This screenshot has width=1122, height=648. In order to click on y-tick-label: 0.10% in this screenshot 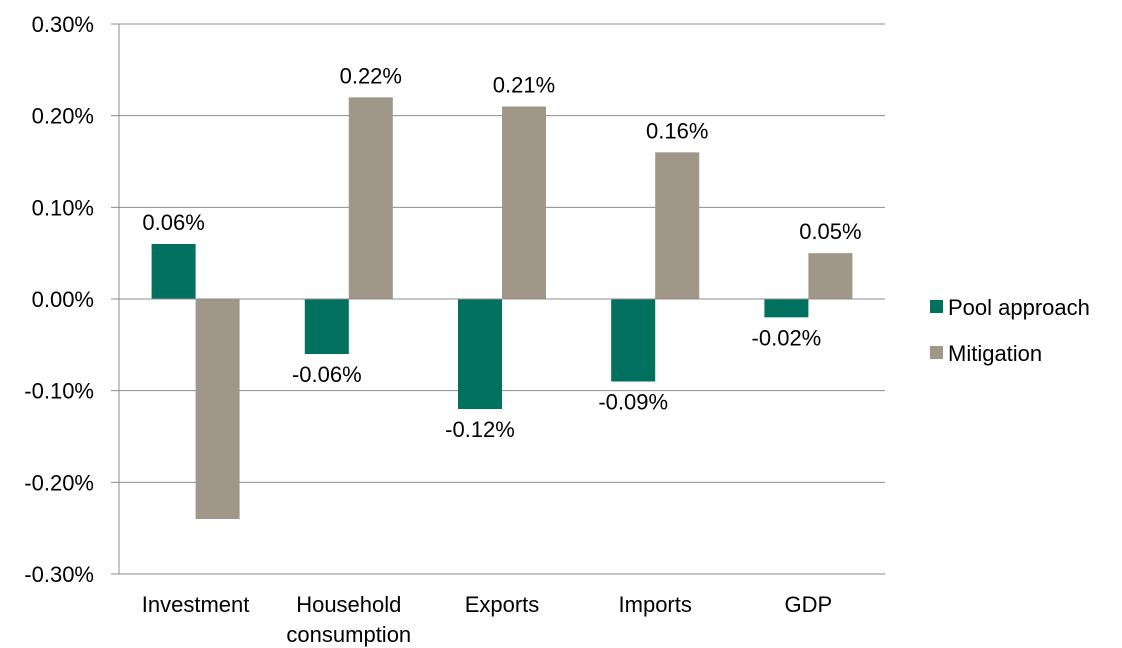, I will do `click(63, 207)`.